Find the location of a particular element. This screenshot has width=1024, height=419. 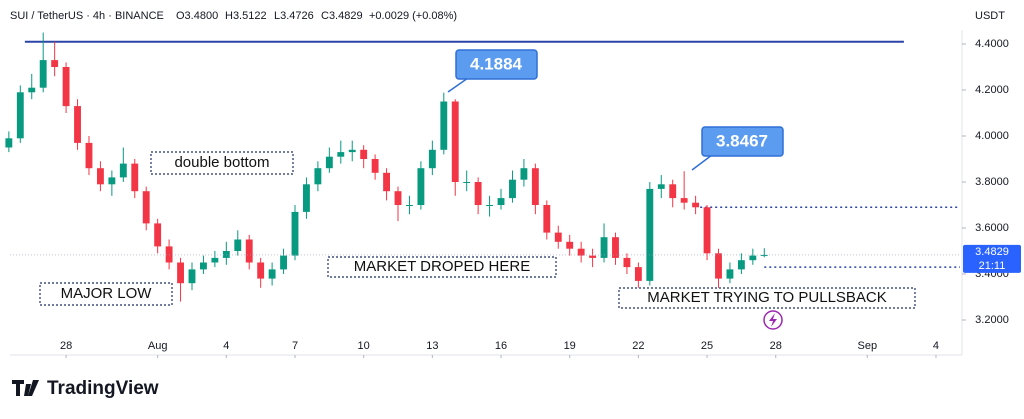

symbol: SUI / TetherUS · 4h · BINANCE is located at coordinates (87, 16).